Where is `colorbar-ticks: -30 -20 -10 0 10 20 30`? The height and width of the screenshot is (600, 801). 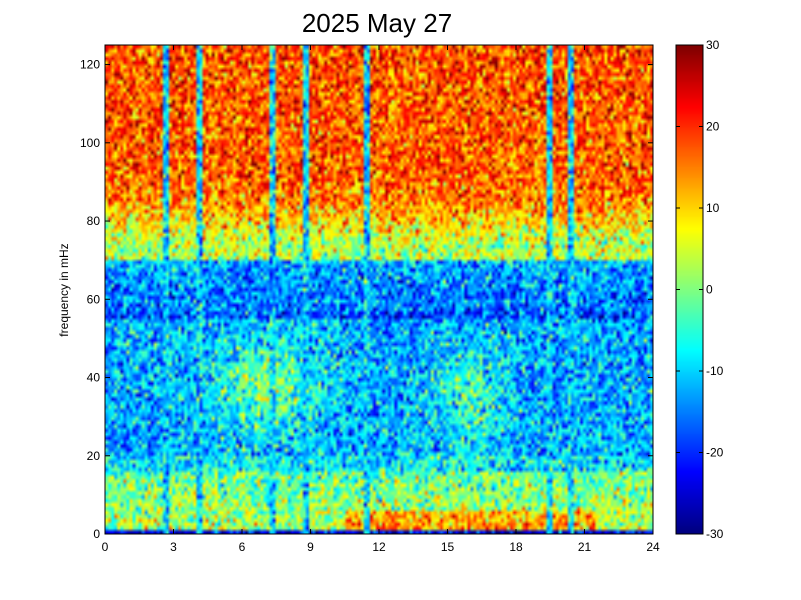
colorbar-ticks: -30 -20 -10 0 10 20 30 is located at coordinates (700, 289).